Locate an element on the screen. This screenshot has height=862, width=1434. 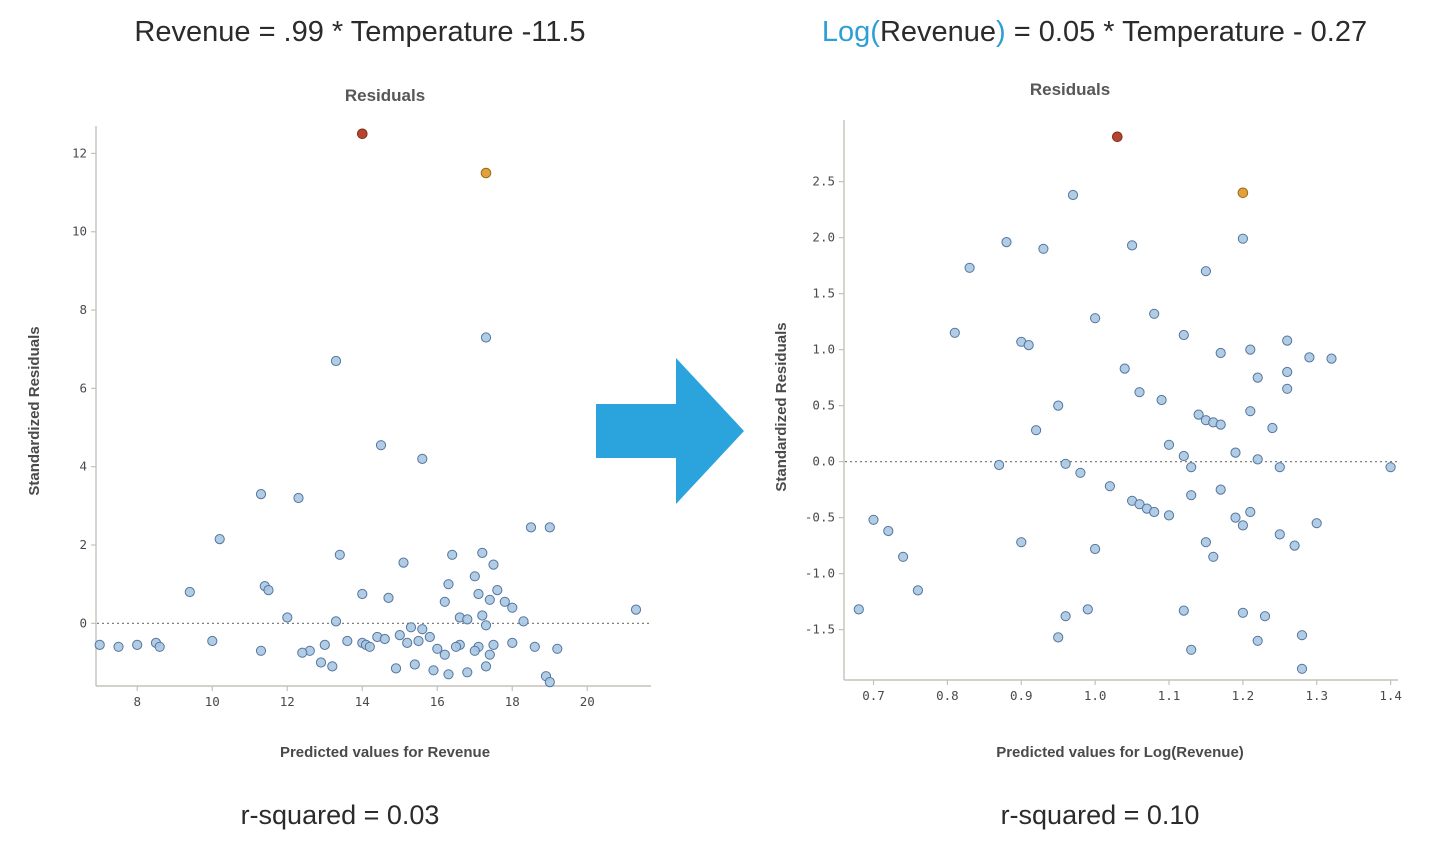
y-axis-label-left: Standardized Residuals is located at coordinates (34, 411).